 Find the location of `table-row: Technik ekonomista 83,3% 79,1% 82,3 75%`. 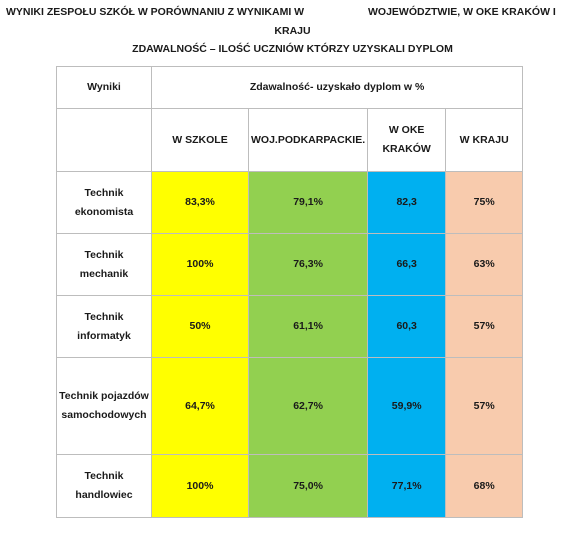

table-row: Technik ekonomista 83,3% 79,1% 82,3 75% is located at coordinates (290, 202).